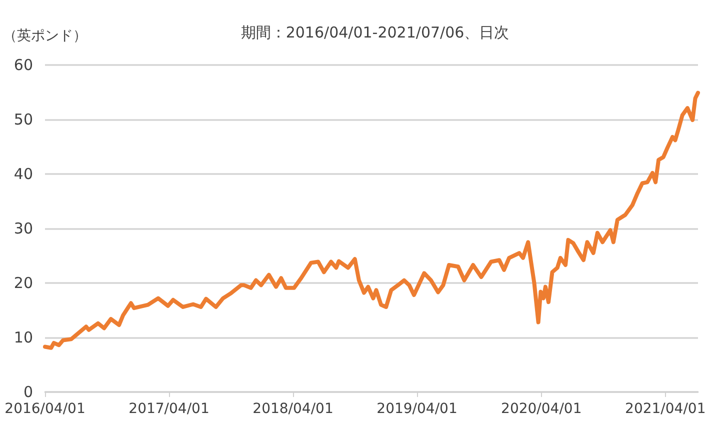  Describe the element at coordinates (45, 409) in the screenshot. I see `x-tick-label: 2016/04/01` at that location.